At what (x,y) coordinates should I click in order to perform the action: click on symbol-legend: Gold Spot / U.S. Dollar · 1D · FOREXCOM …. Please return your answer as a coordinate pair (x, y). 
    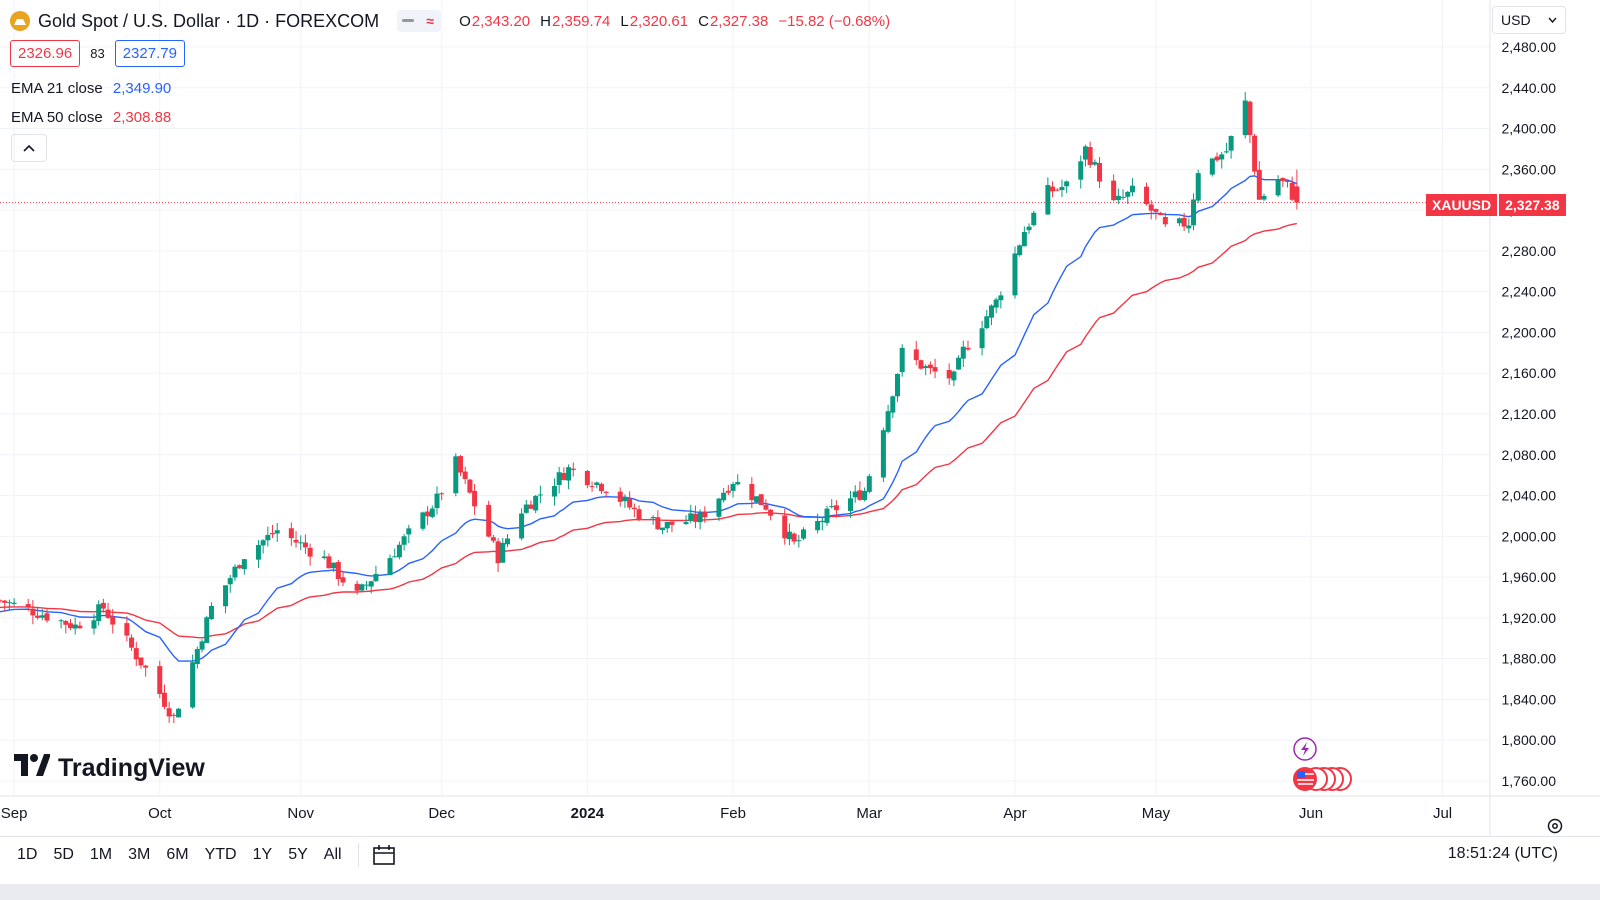
    Looking at the image, I should click on (455, 21).